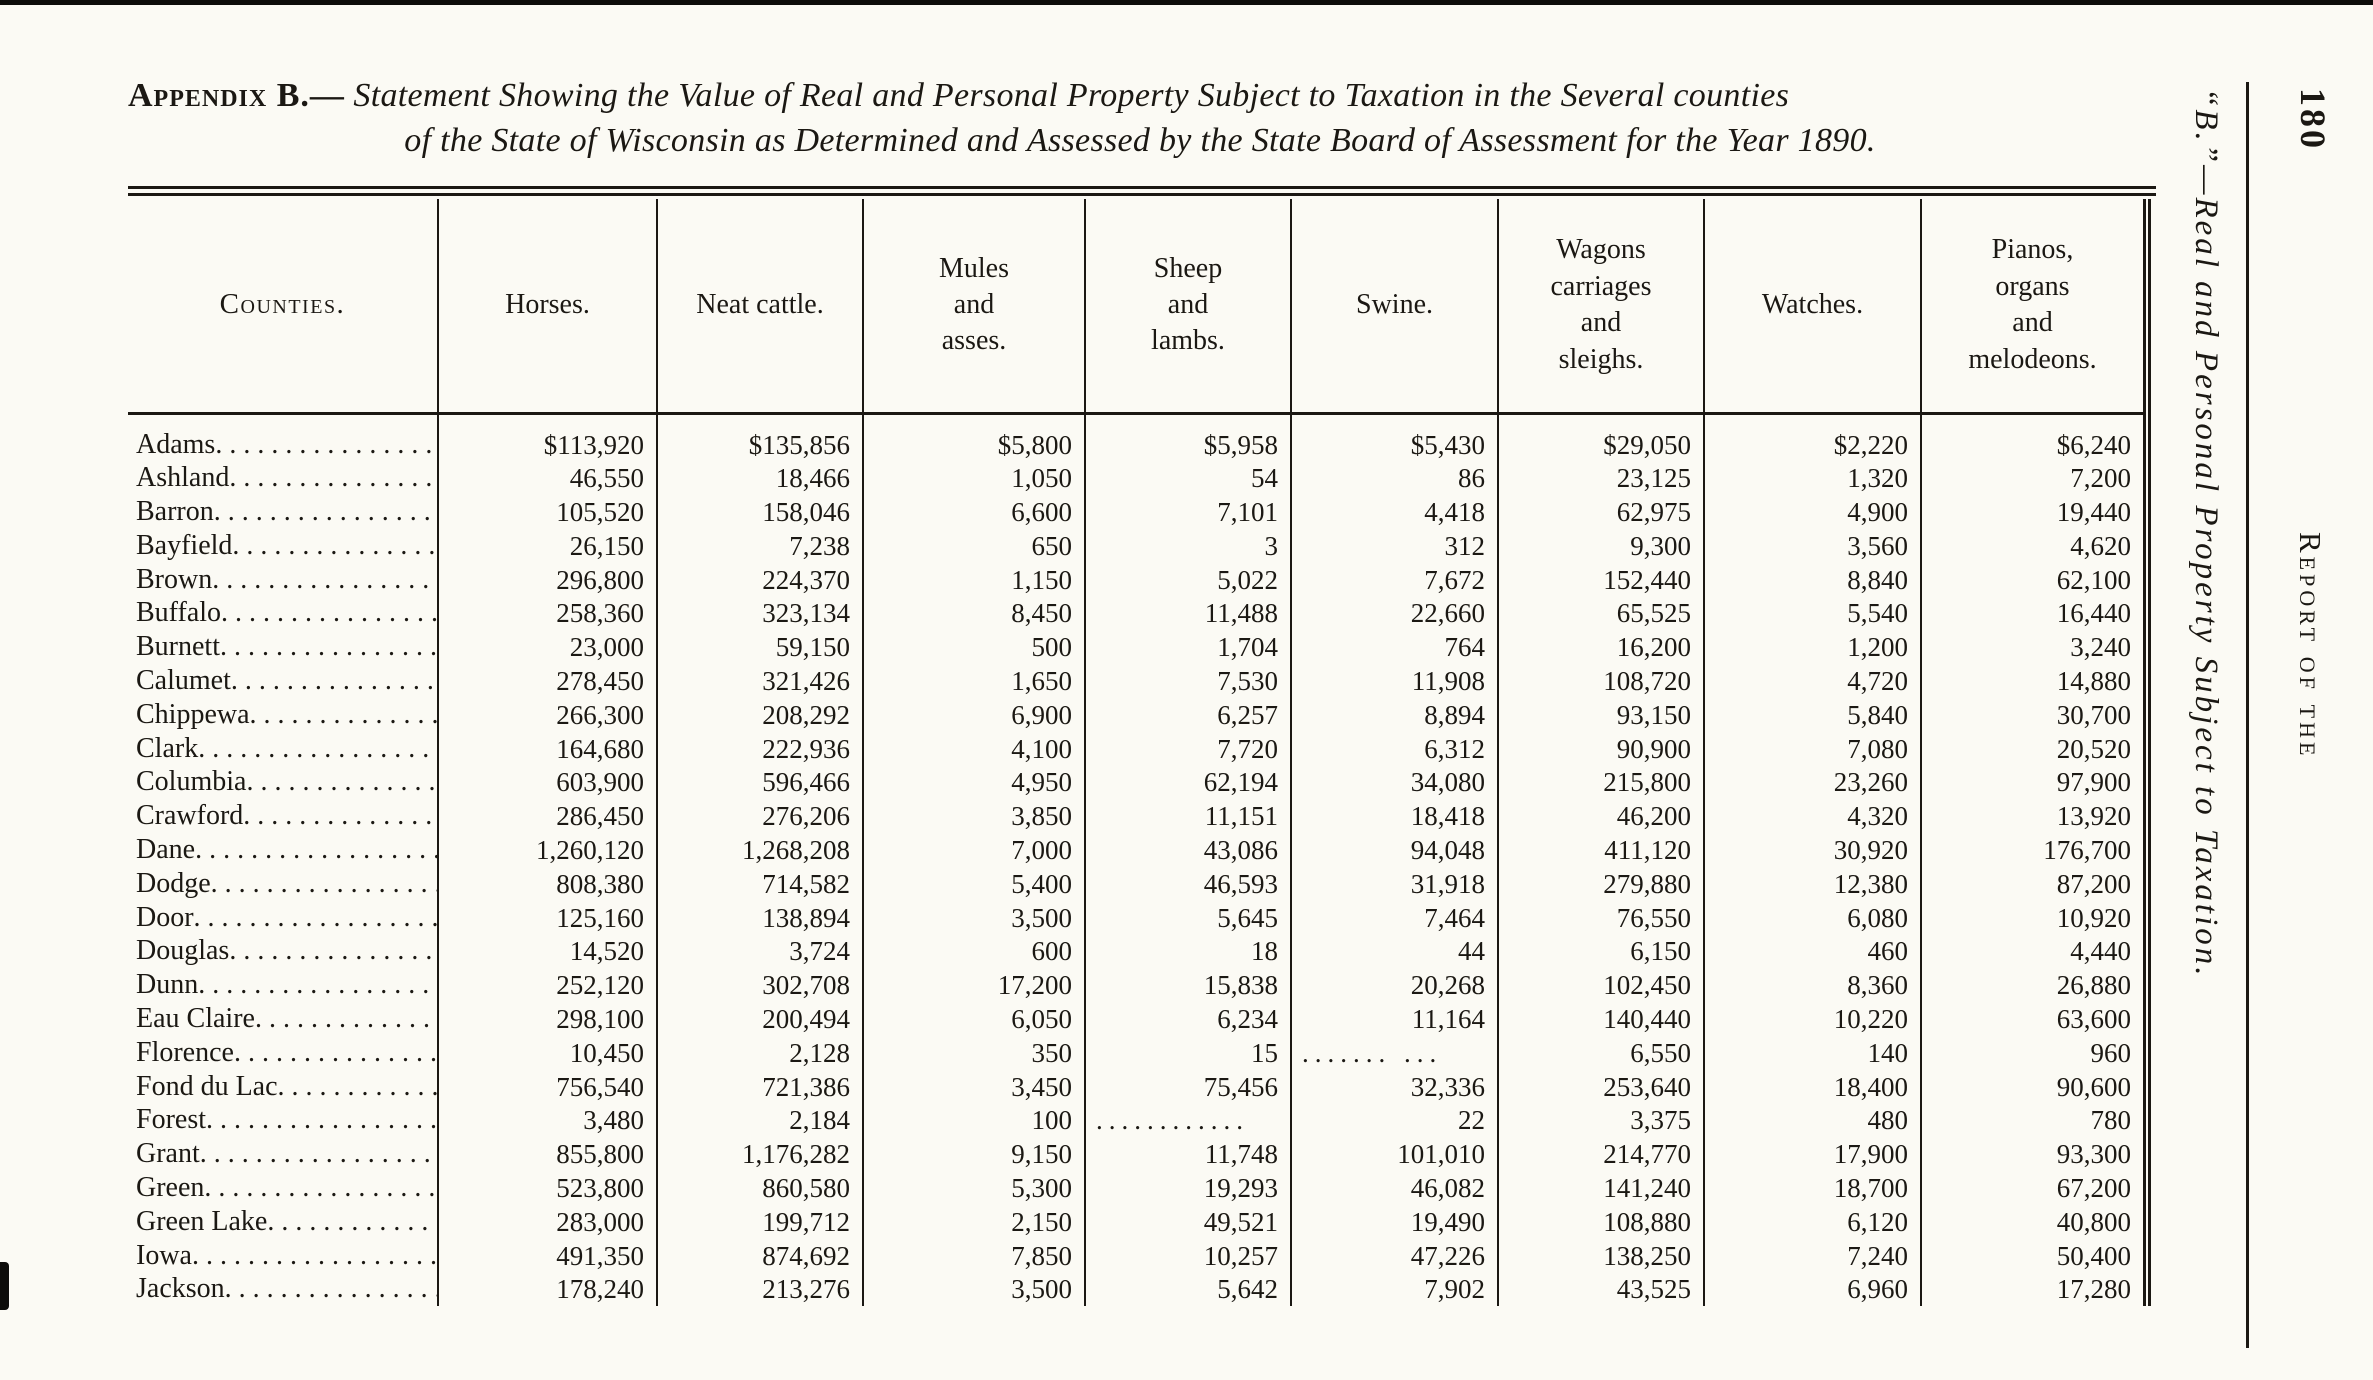 Image resolution: width=2373 pixels, height=1380 pixels. I want to click on value-cell: 278,450, so click(547, 681).